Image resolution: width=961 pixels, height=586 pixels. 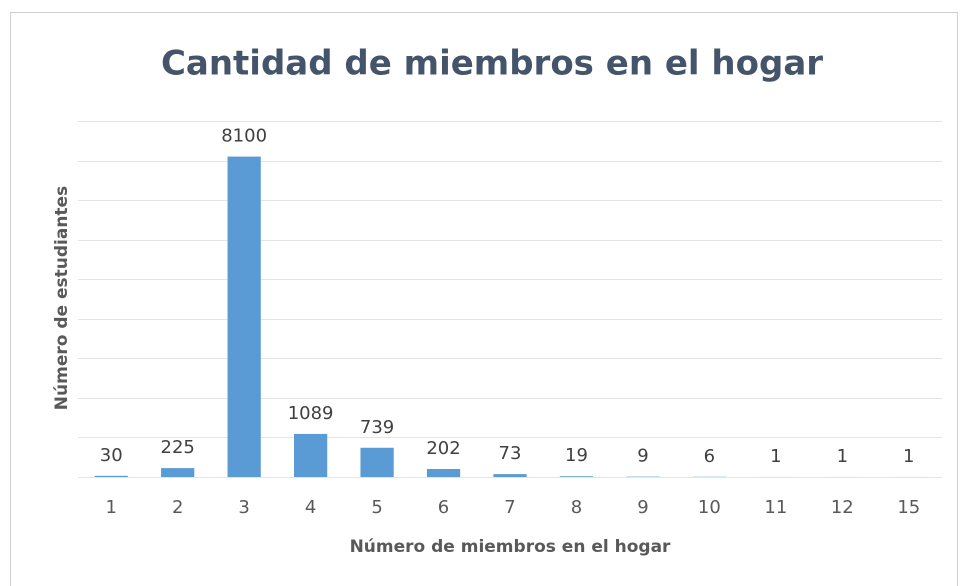 What do you see at coordinates (311, 413) in the screenshot?
I see `data-label: 1089` at bounding box center [311, 413].